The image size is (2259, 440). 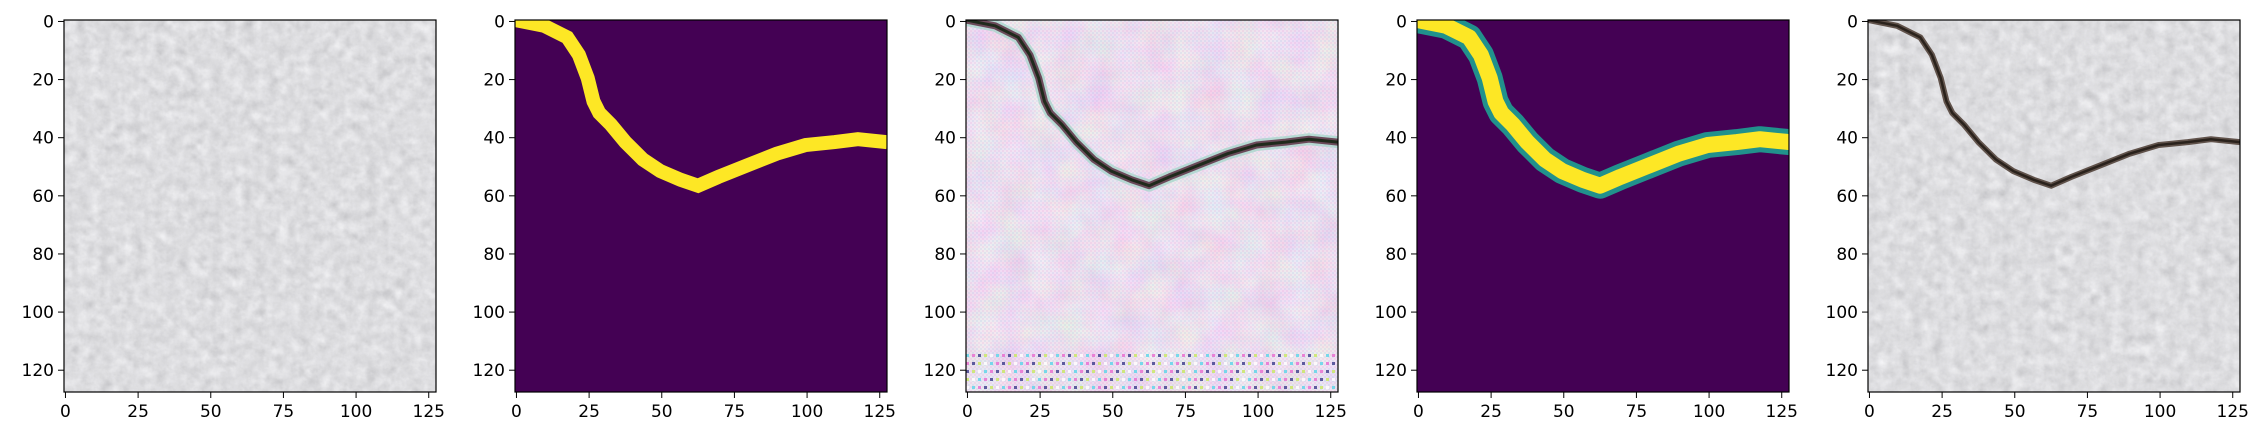 I want to click on crack-prediction, so click(x=1603, y=107).